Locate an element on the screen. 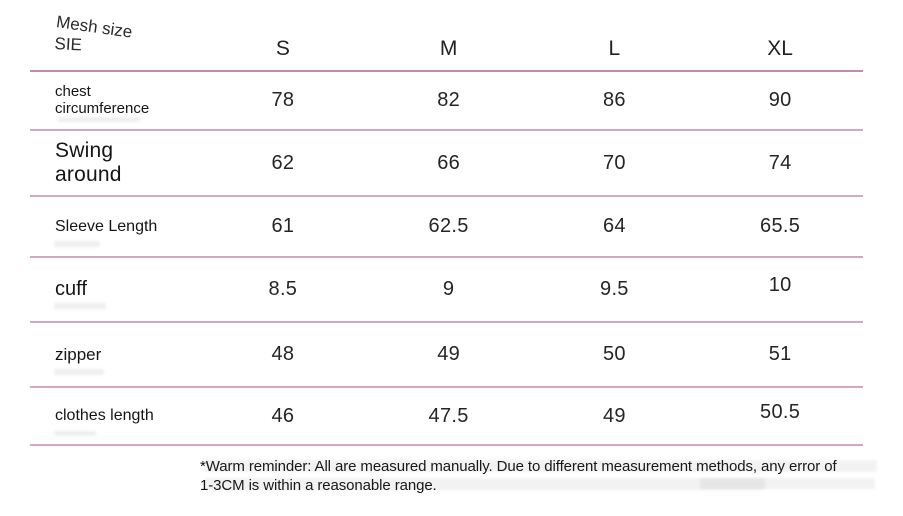 This screenshot has height=516, width=903. cell-value: 10 is located at coordinates (780, 285).